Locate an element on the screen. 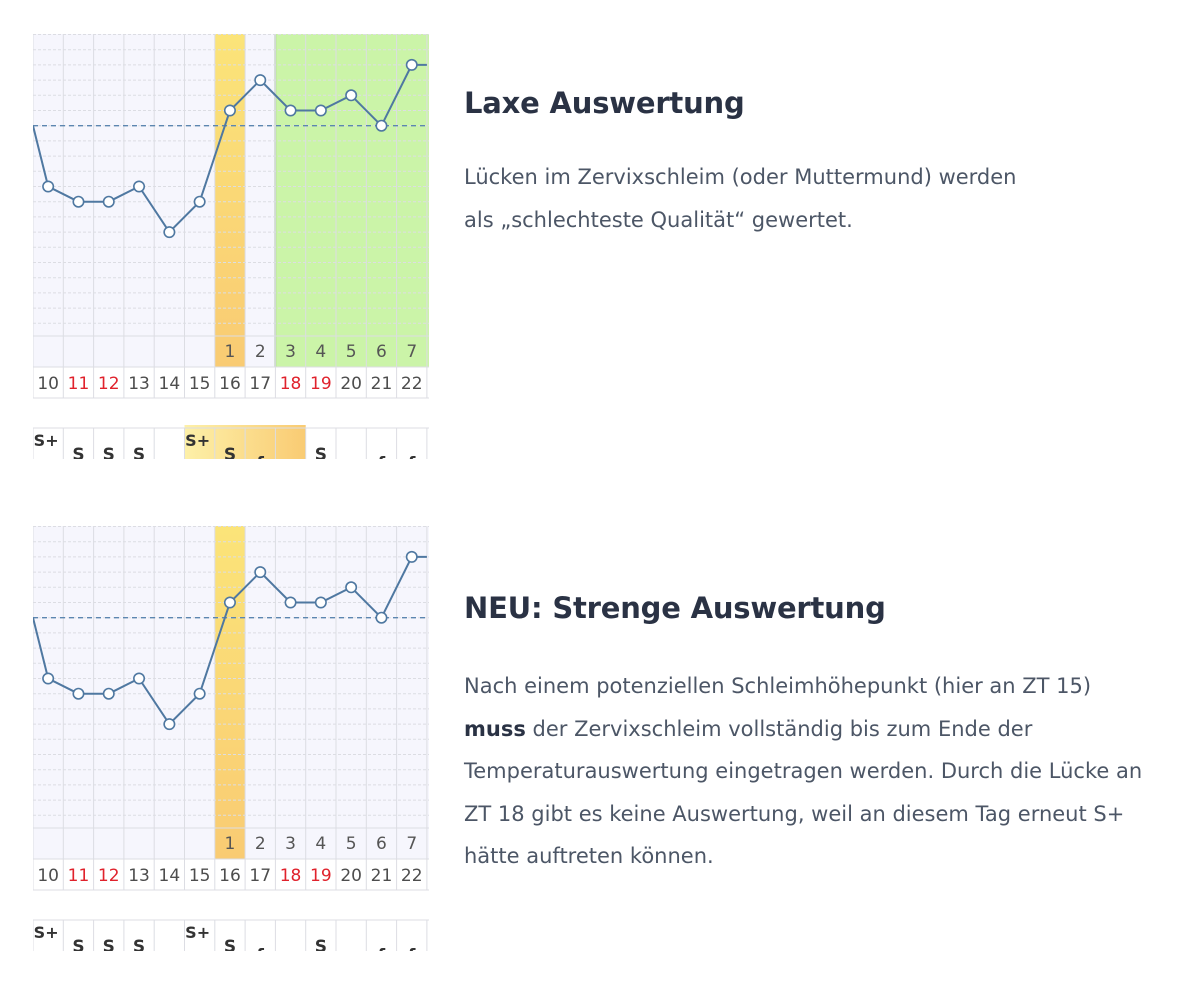 The image size is (1200, 985). paragraph-strict-bold: muss is located at coordinates (495, 728).